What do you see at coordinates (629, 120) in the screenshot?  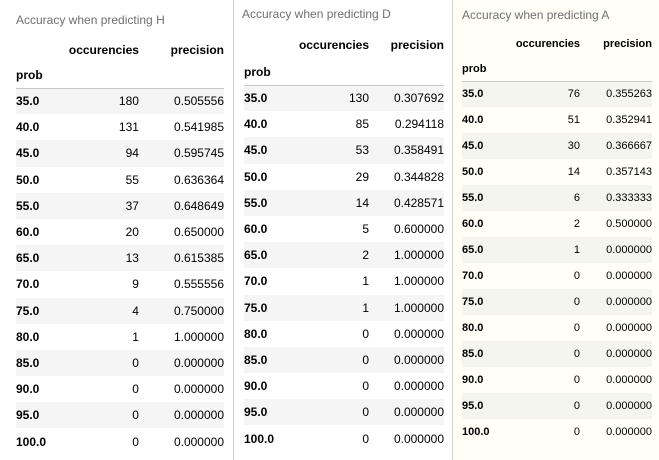 I see `cell-precision: 0.352941` at bounding box center [629, 120].